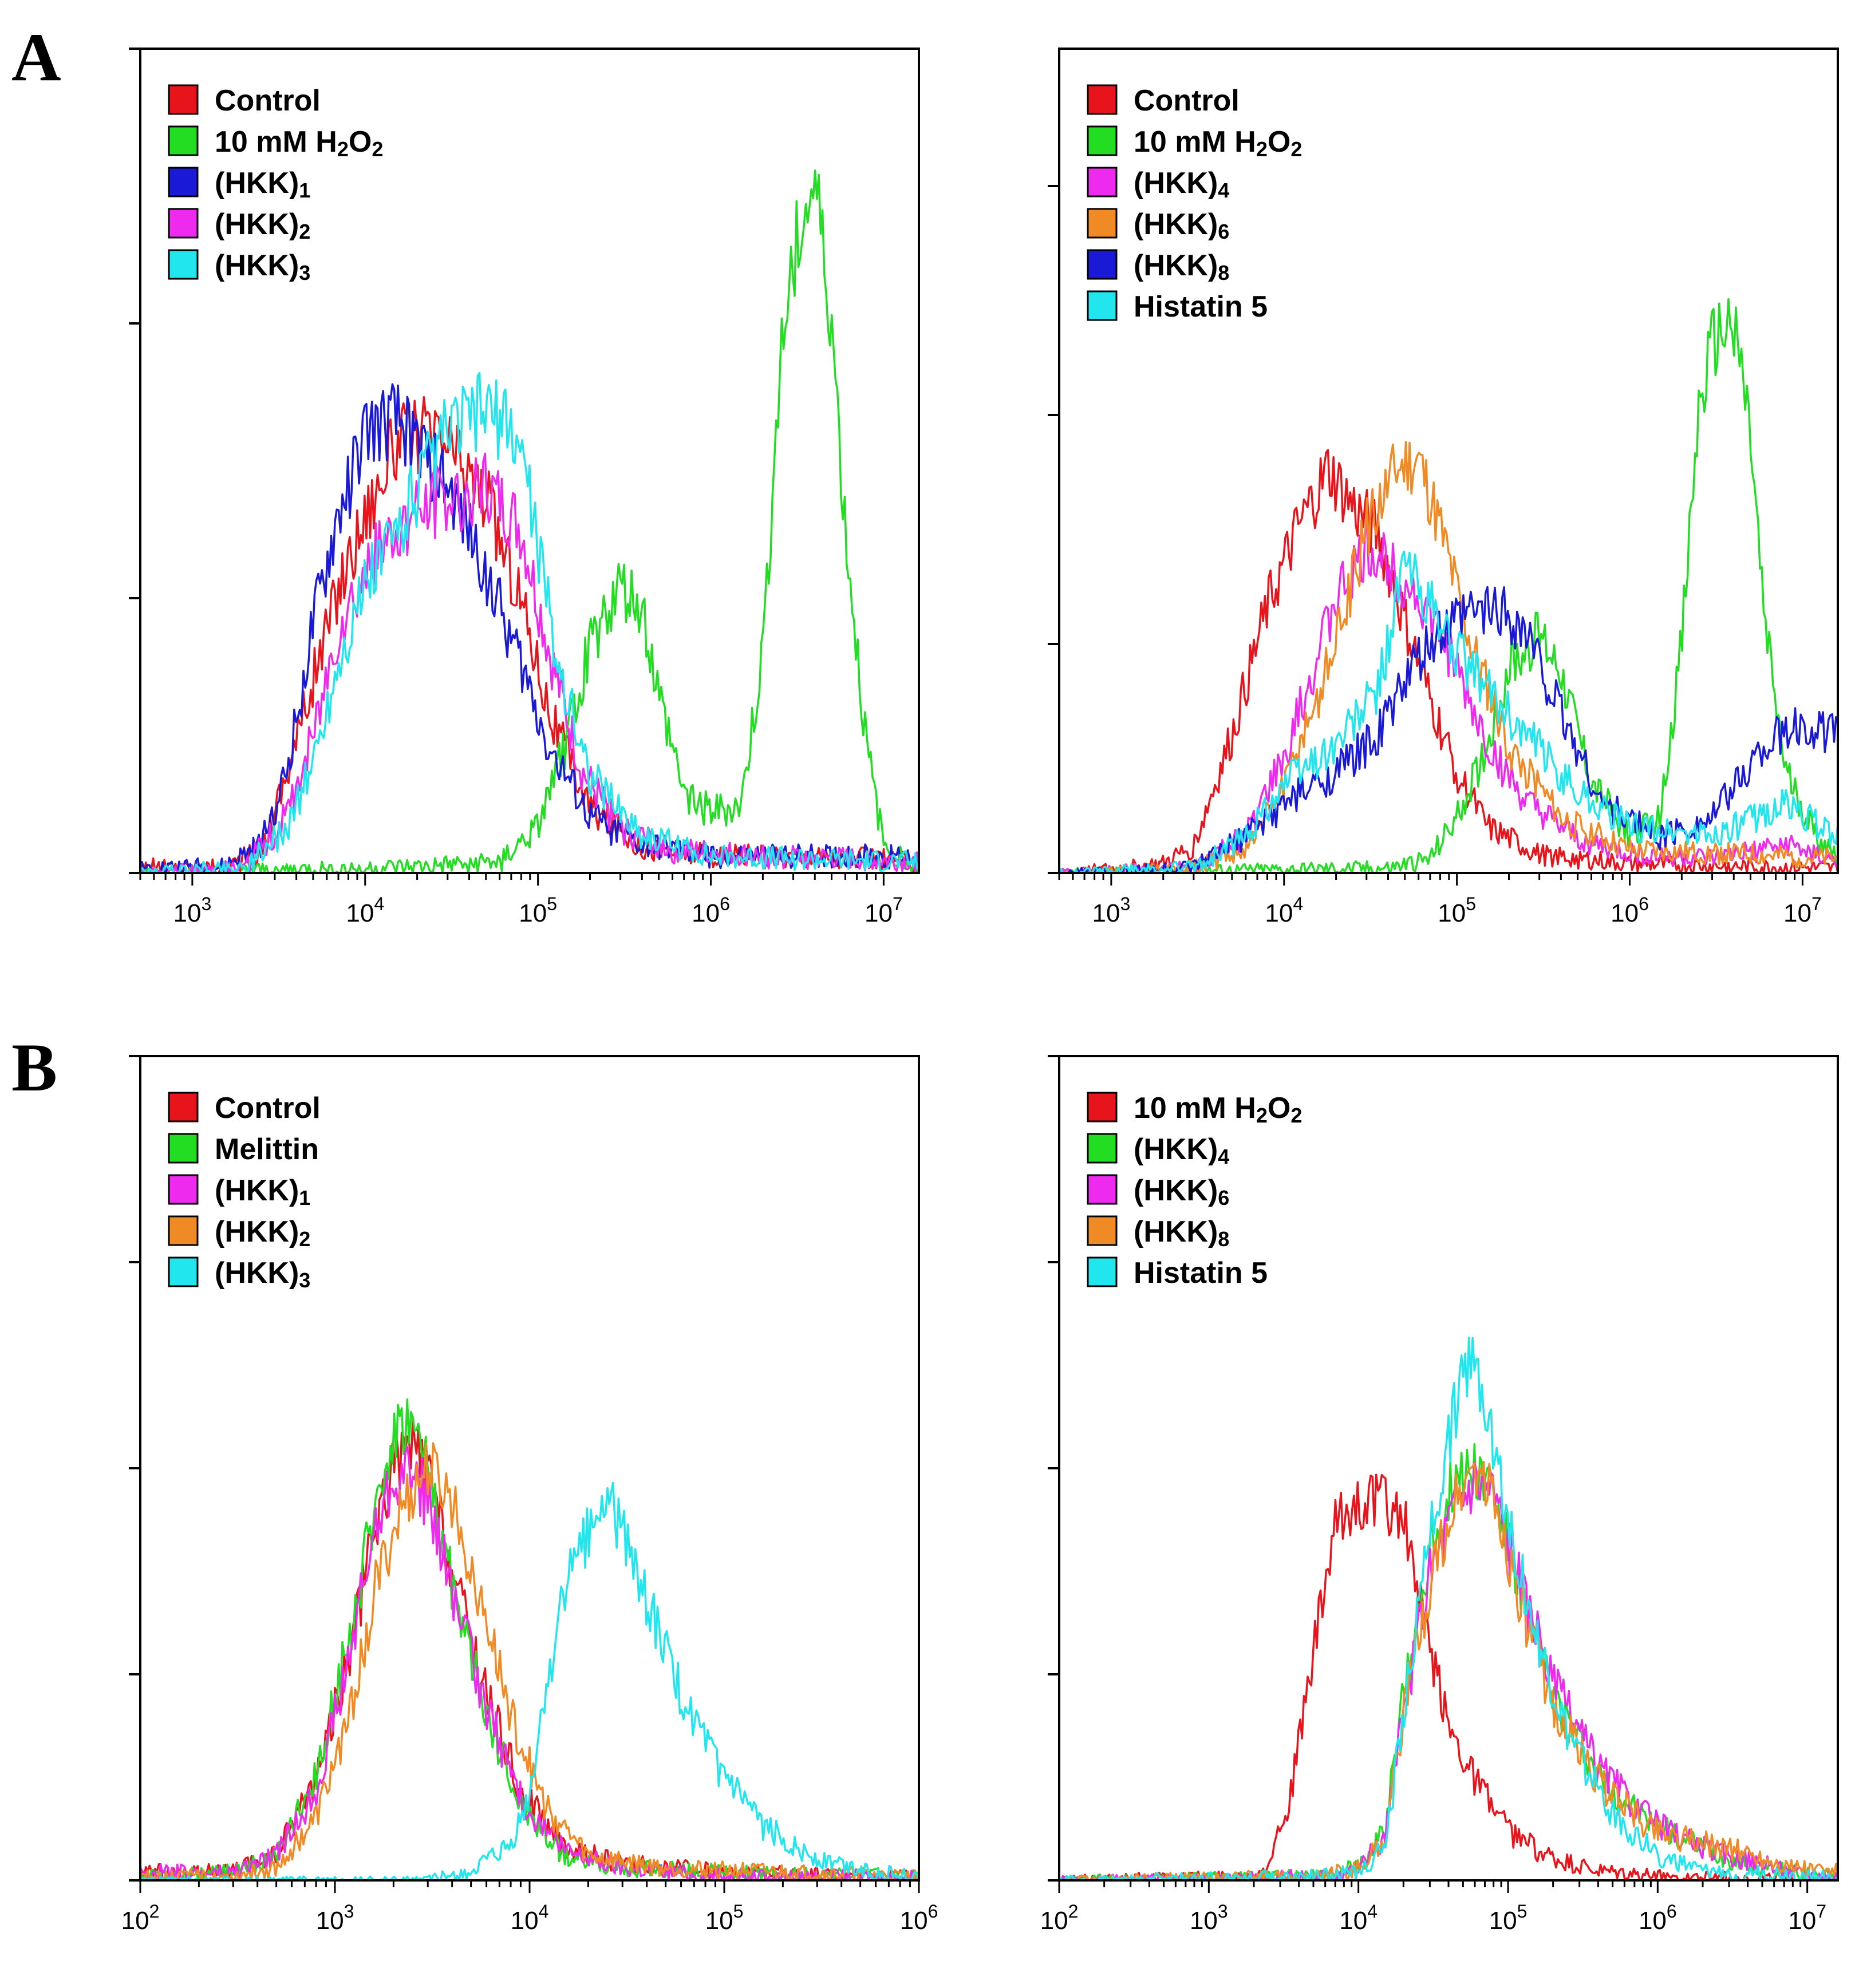  I want to click on series-line--hkk-1, so click(530, 628).